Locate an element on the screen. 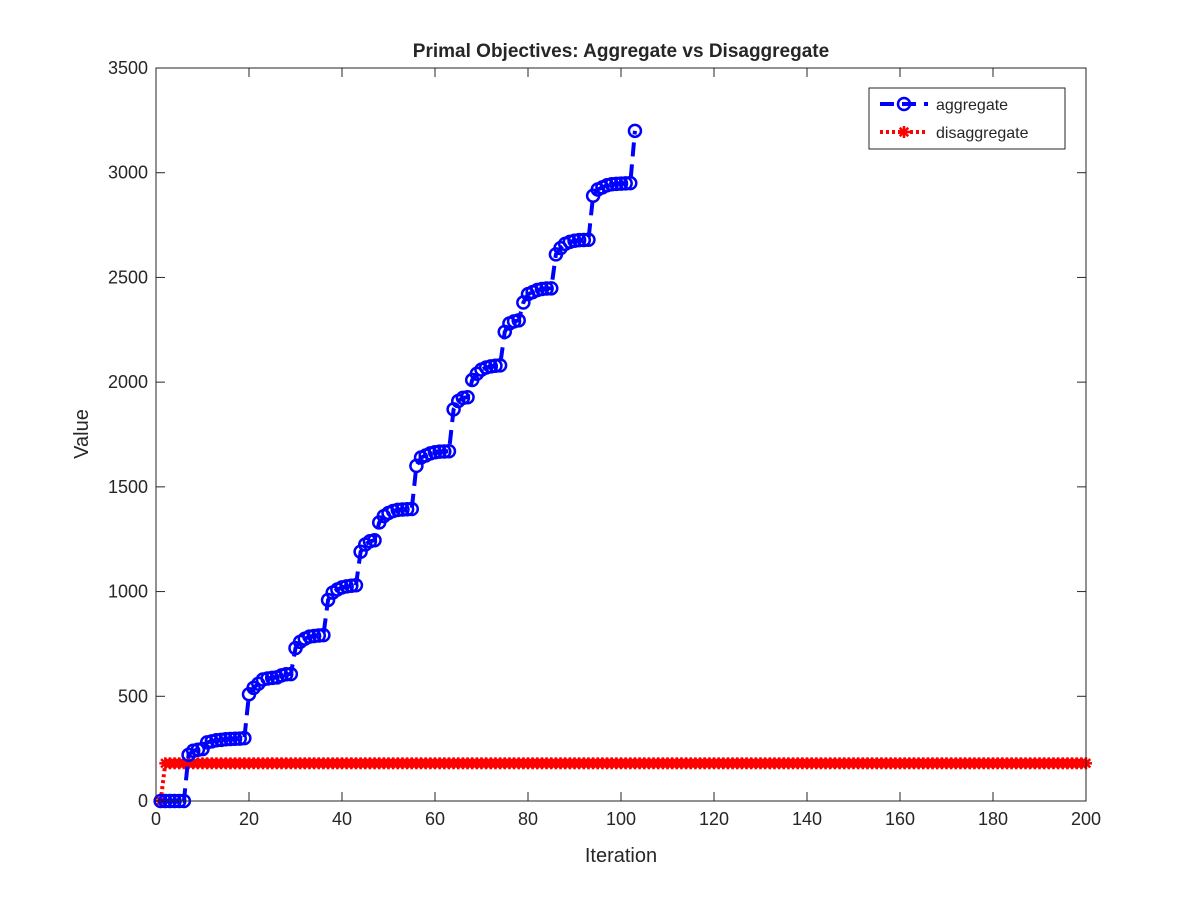  legend-disaggregate-marker is located at coordinates (904, 132).